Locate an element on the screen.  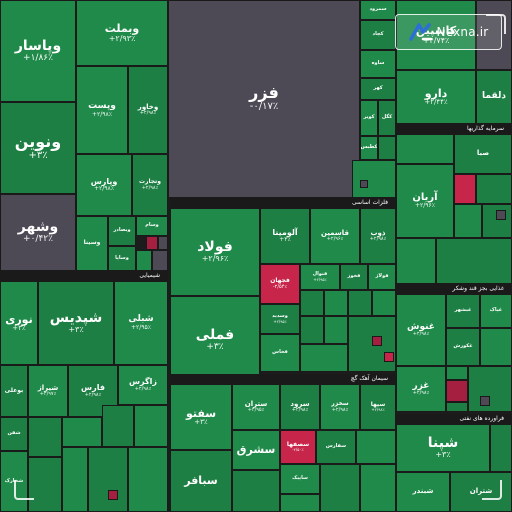
tile-aluminium: آلومینا +۳٪ is located at coordinates (285, 236).